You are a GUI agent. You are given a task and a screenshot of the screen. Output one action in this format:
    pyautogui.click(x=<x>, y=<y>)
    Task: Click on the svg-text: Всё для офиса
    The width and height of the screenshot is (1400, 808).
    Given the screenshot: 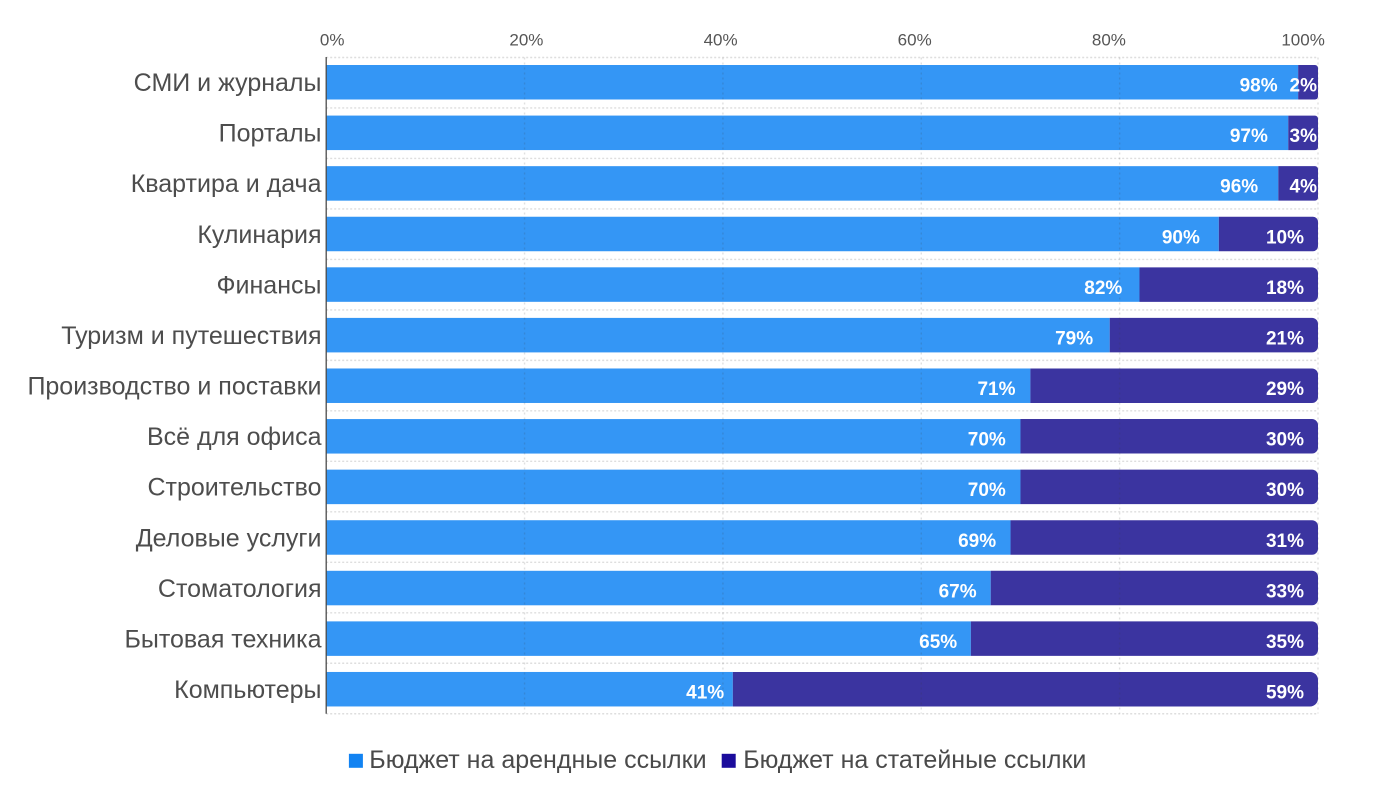 What is the action you would take?
    pyautogui.click(x=234, y=437)
    